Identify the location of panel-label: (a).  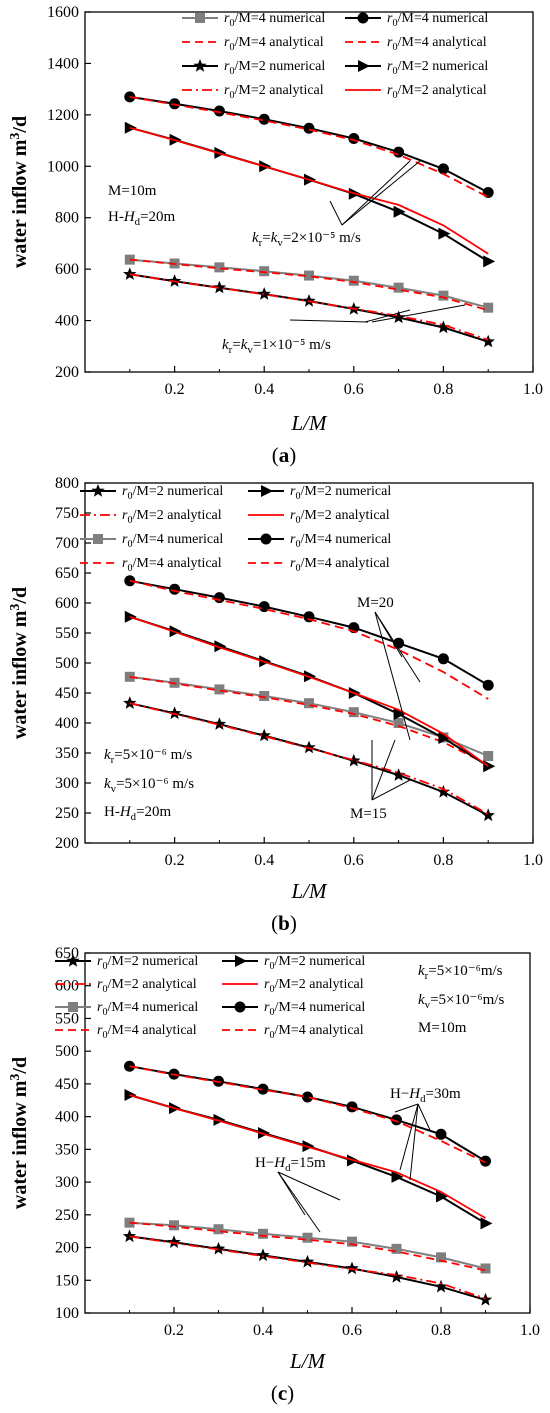
(284, 455).